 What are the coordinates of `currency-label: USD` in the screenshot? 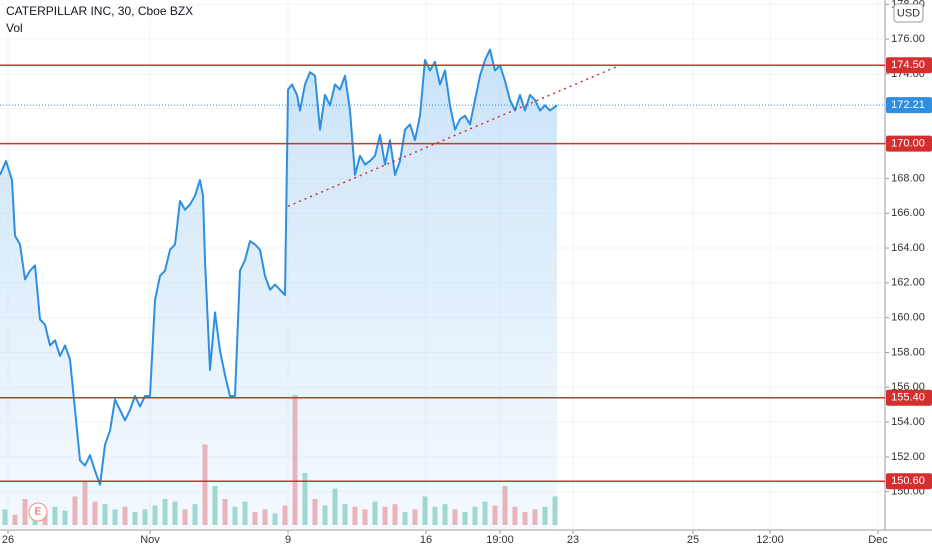 It's located at (908, 13).